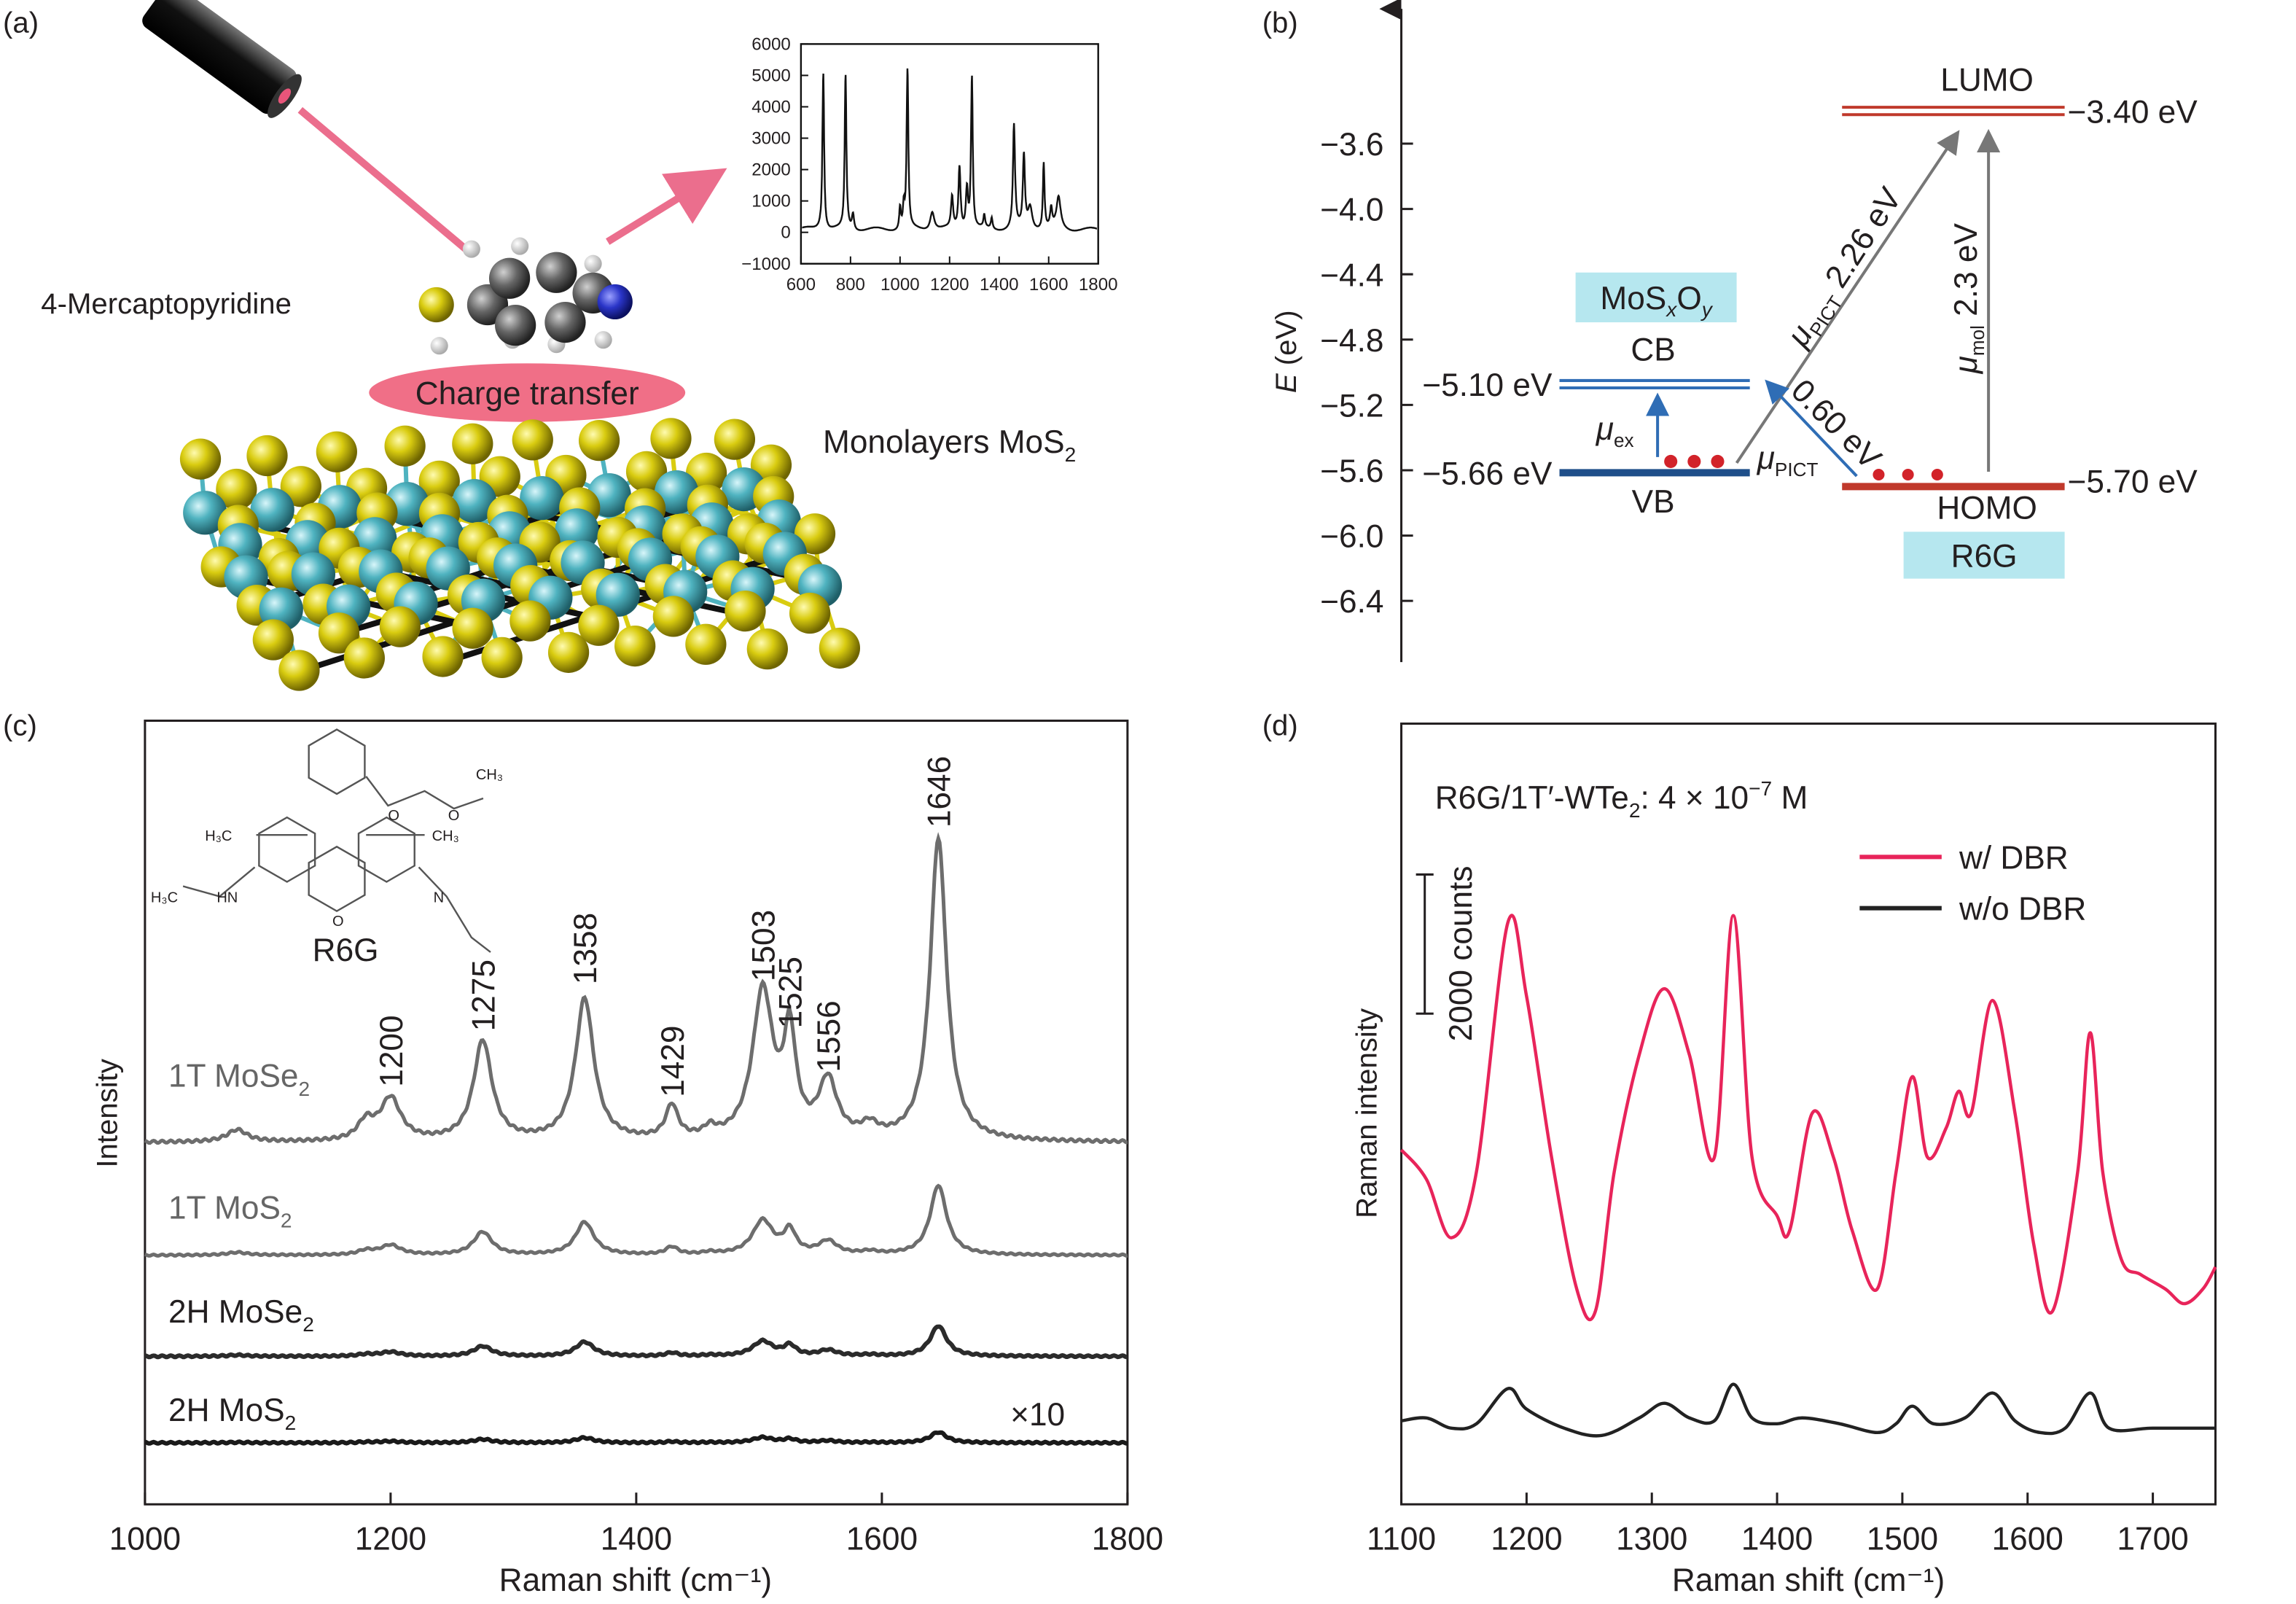  Describe the element at coordinates (1812, 428) in the screenshot. I see `homo-cb-arrow` at that location.